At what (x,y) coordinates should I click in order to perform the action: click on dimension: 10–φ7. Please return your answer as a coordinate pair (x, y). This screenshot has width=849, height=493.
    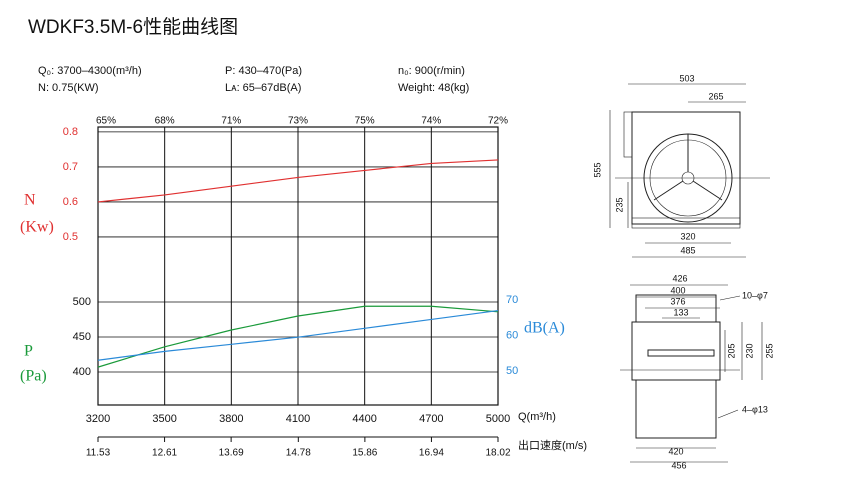
    Looking at the image, I should click on (755, 295).